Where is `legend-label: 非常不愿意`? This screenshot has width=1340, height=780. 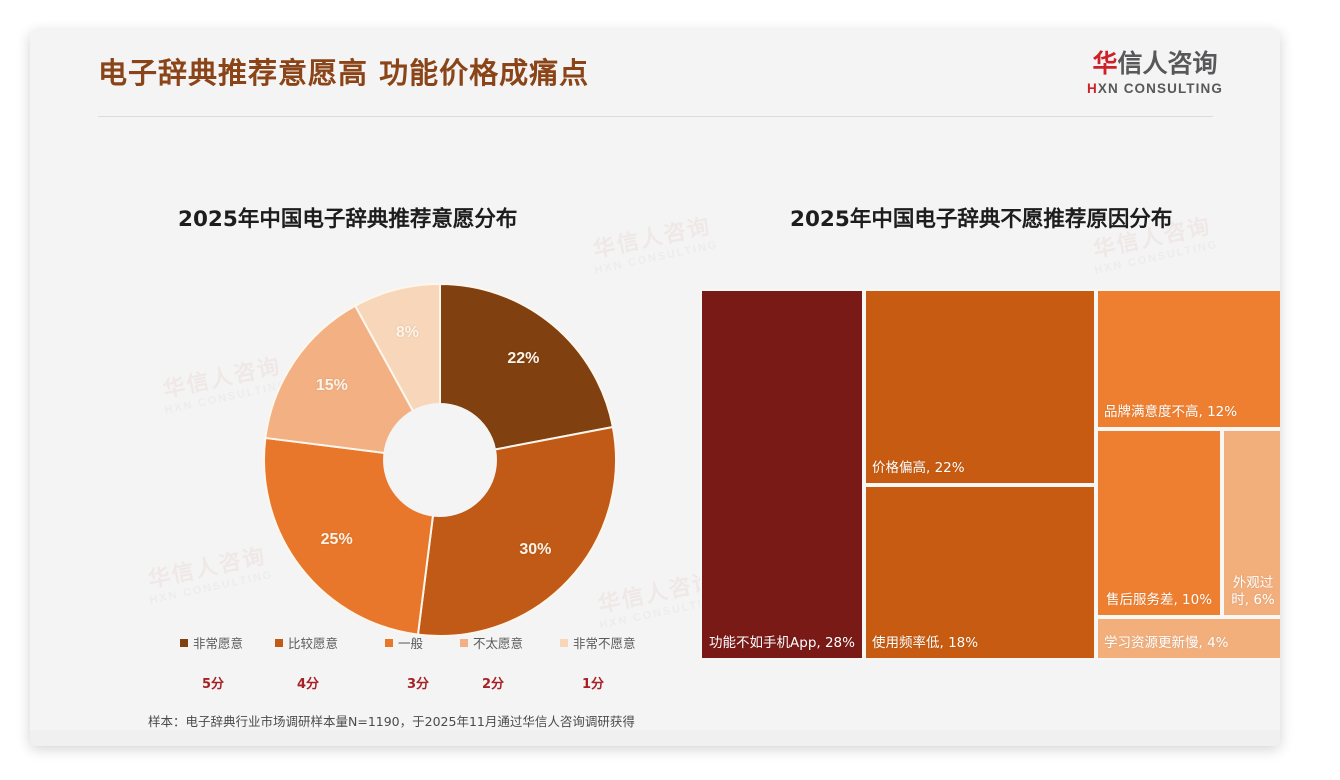 legend-label: 非常不愿意 is located at coordinates (604, 643).